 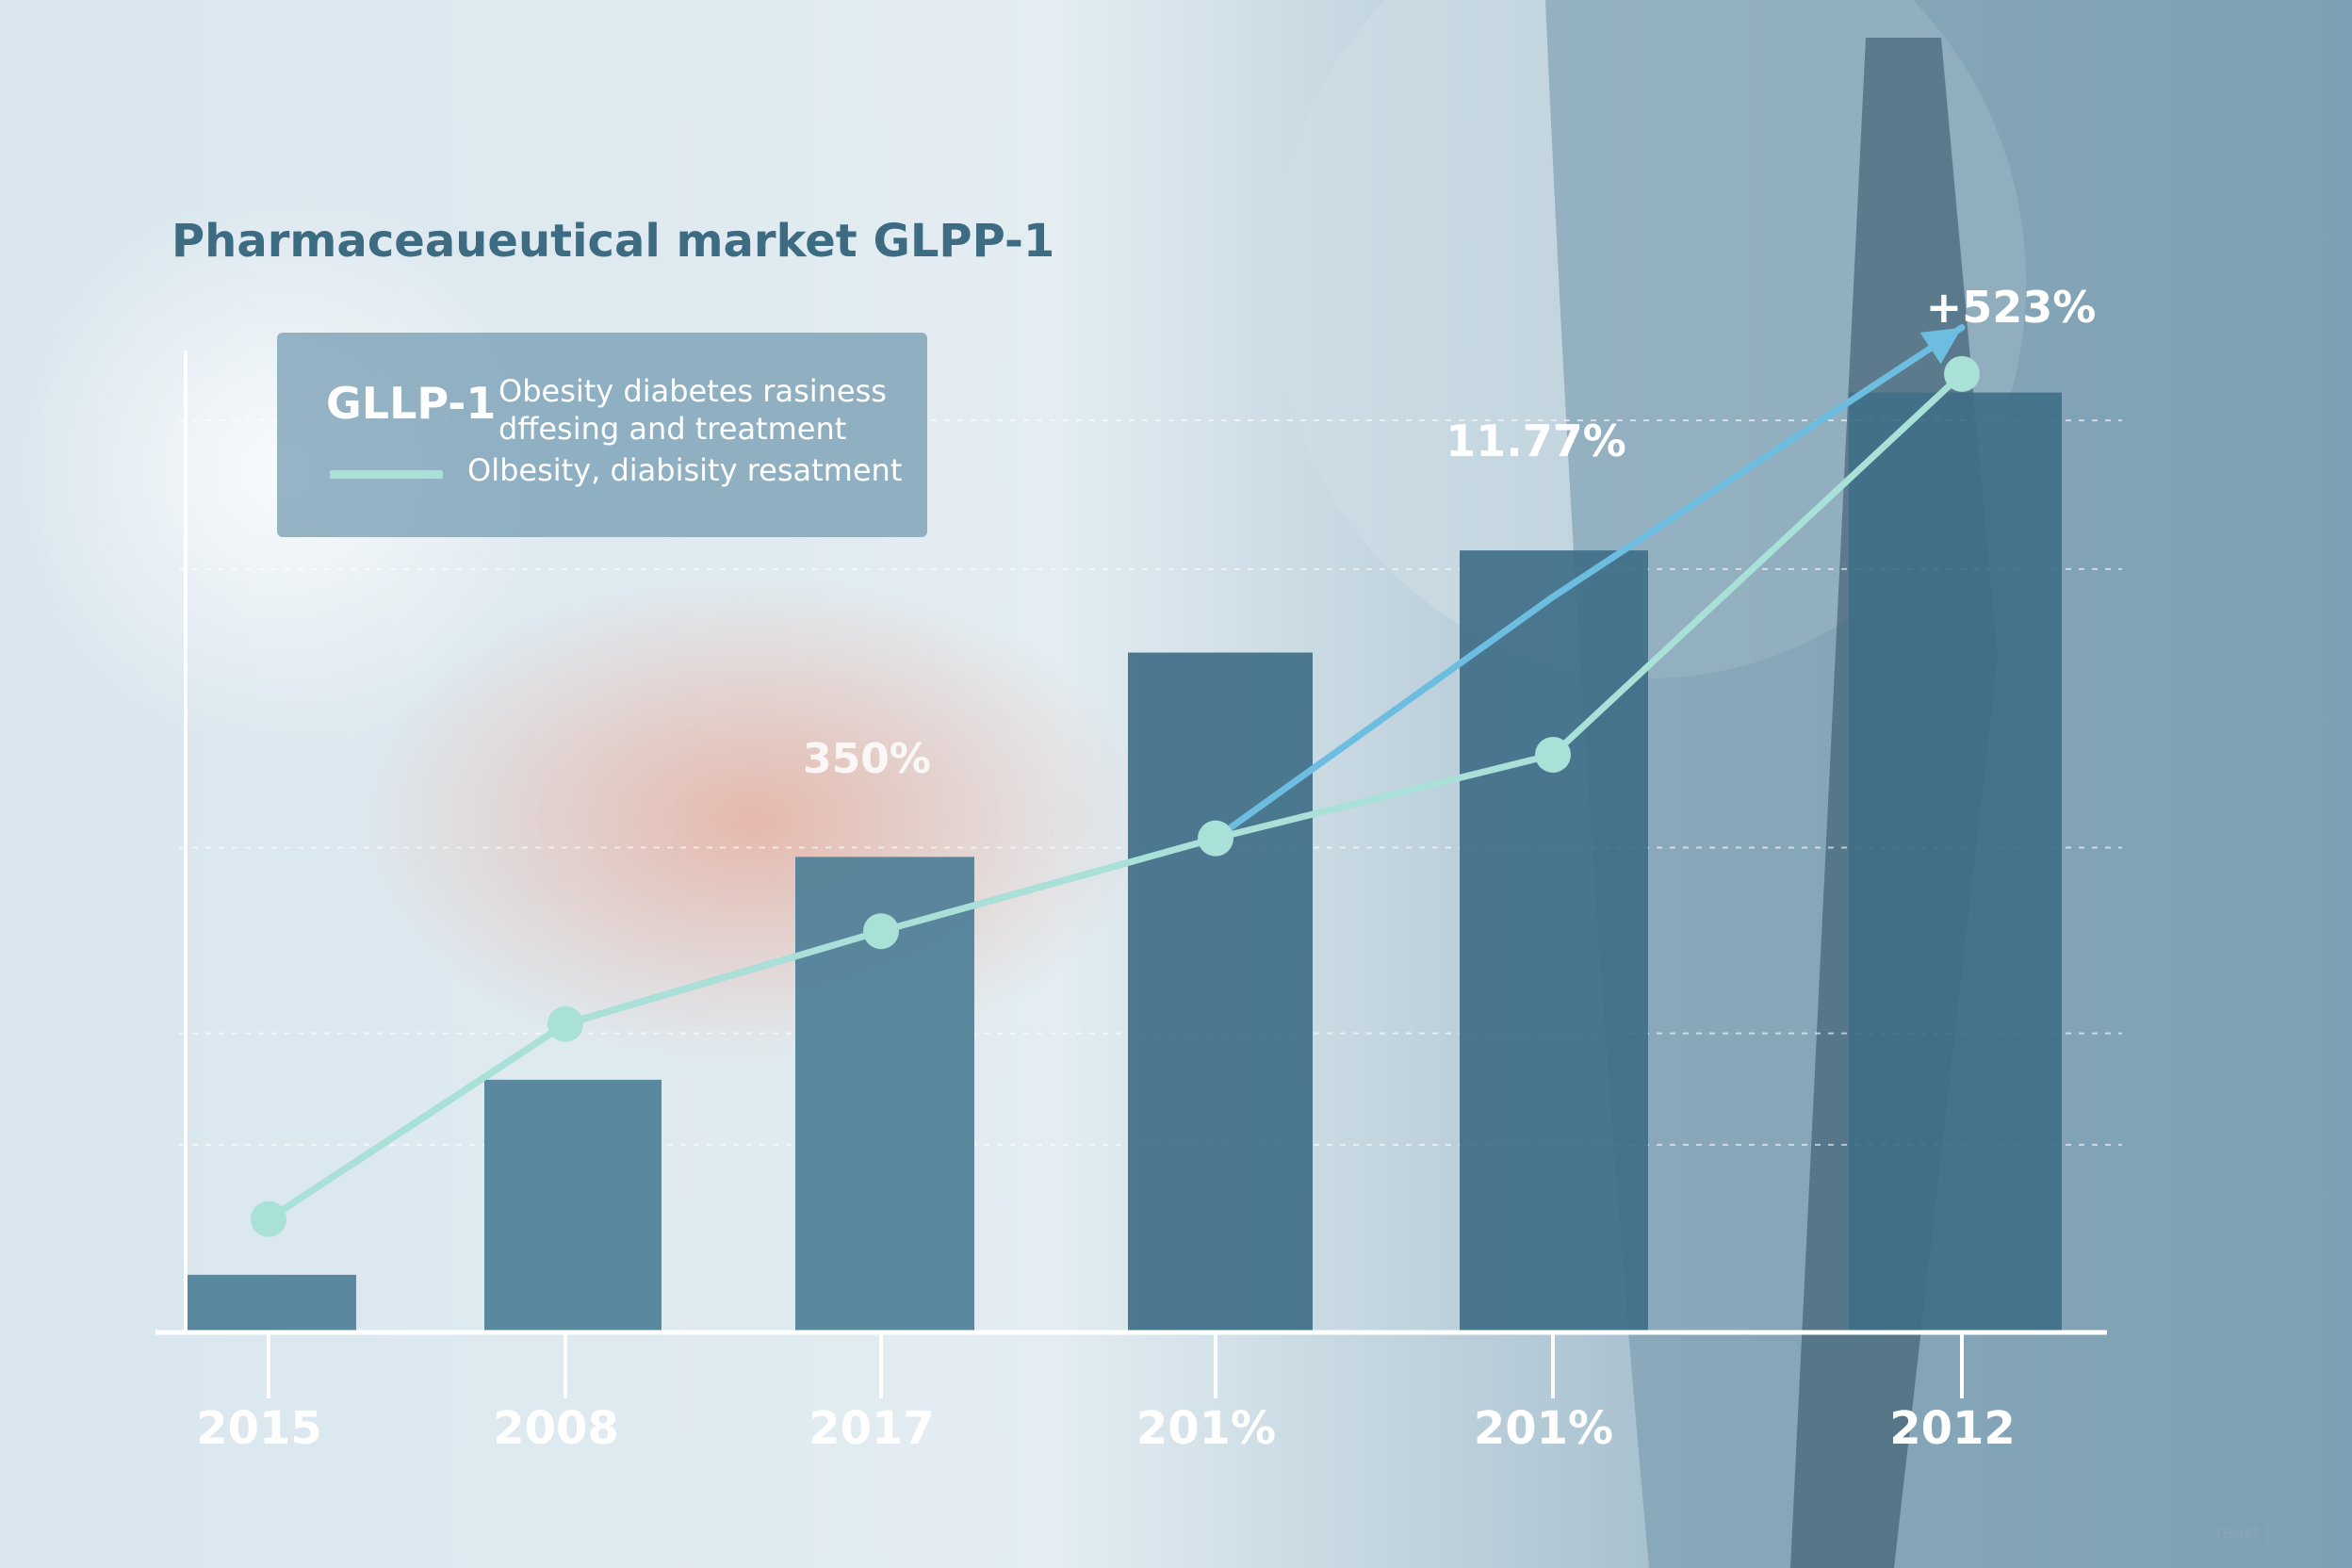 I want to click on chart-title: Pharmaceaueutical market GLPP-1, so click(x=613, y=241).